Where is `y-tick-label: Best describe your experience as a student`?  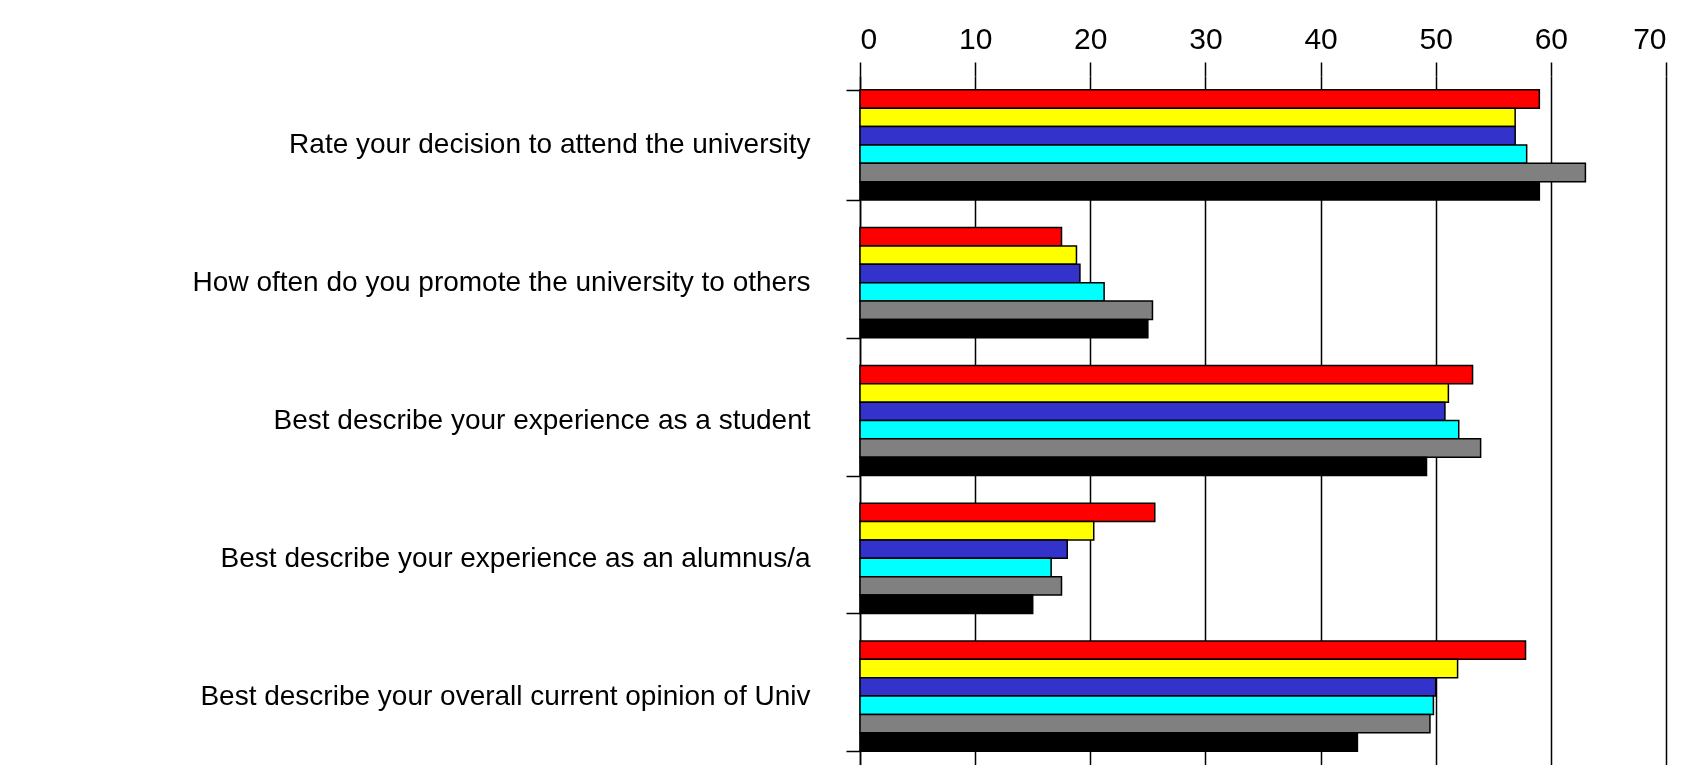 y-tick-label: Best describe your experience as a student is located at coordinates (542, 419).